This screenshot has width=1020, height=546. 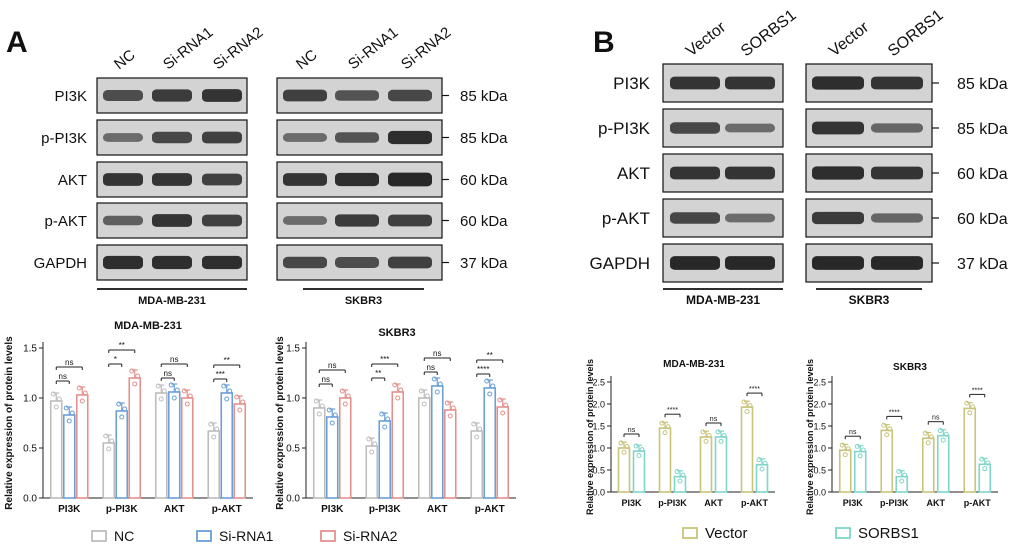 I want to click on legend-label: SORBS1, so click(x=888, y=533).